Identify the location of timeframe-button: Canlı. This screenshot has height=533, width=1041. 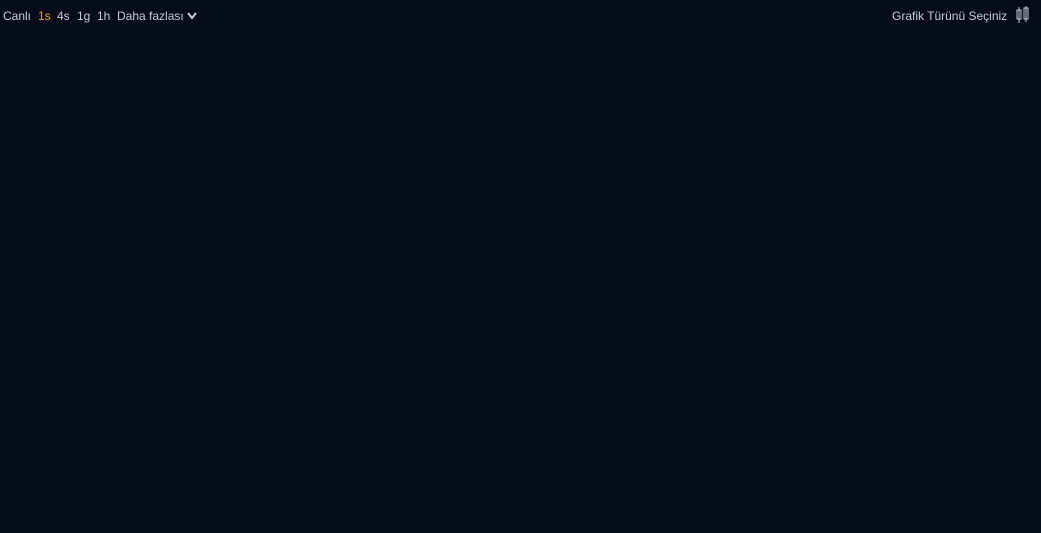
(17, 16).